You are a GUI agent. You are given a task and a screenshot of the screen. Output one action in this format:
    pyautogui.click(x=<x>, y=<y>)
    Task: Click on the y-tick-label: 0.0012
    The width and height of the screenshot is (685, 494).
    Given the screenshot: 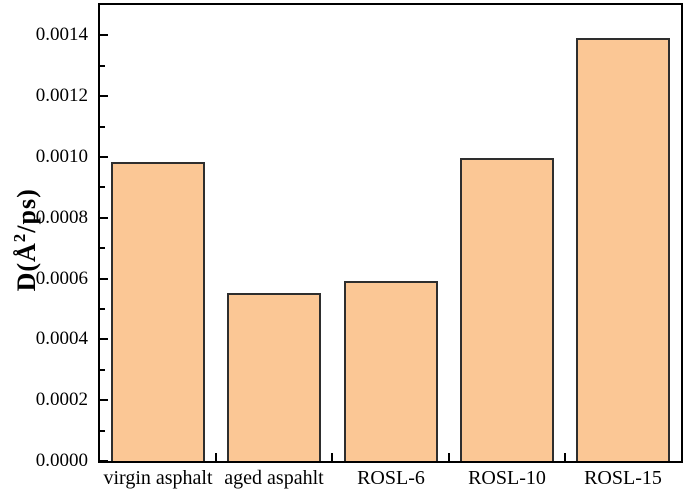 What is the action you would take?
    pyautogui.click(x=61, y=95)
    